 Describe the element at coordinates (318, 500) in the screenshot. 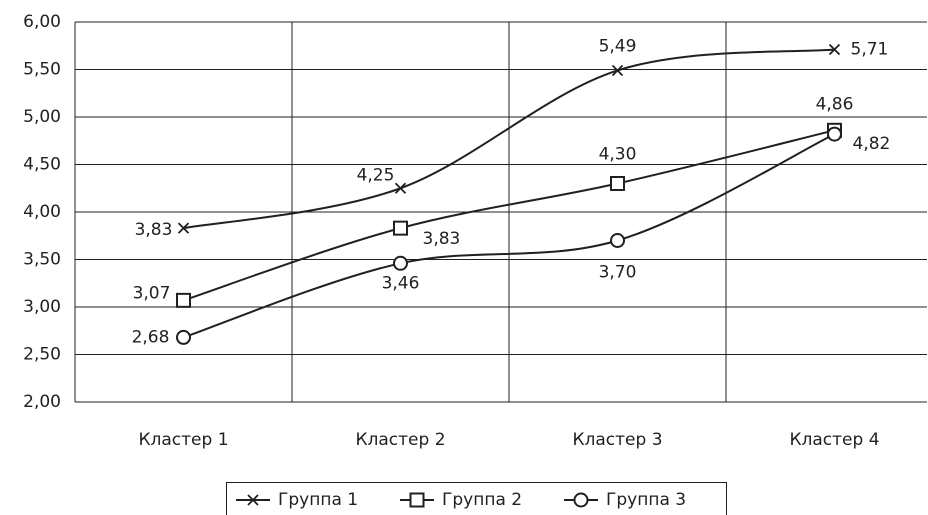

I see `legend-label: Группа 1` at that location.